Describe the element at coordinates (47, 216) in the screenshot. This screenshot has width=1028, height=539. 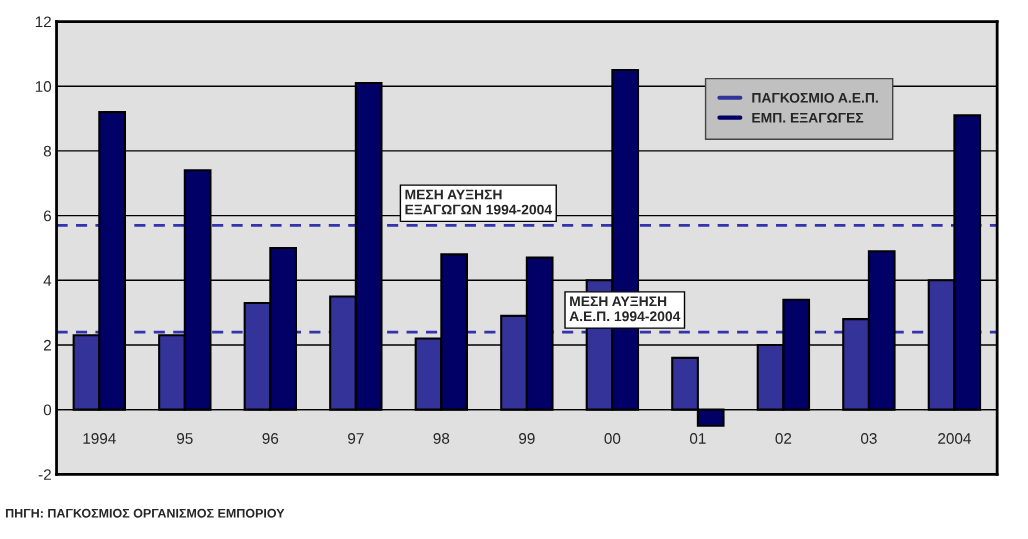
I see `y-tick-label: 6` at that location.